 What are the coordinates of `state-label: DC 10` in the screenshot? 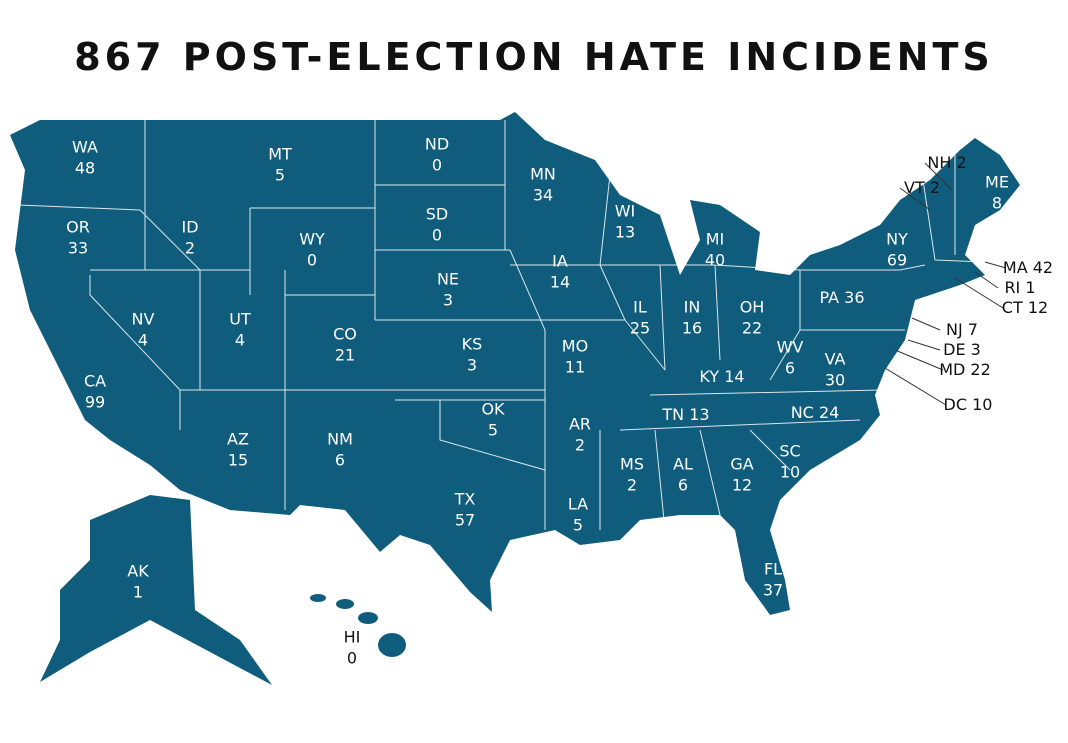 It's located at (968, 404).